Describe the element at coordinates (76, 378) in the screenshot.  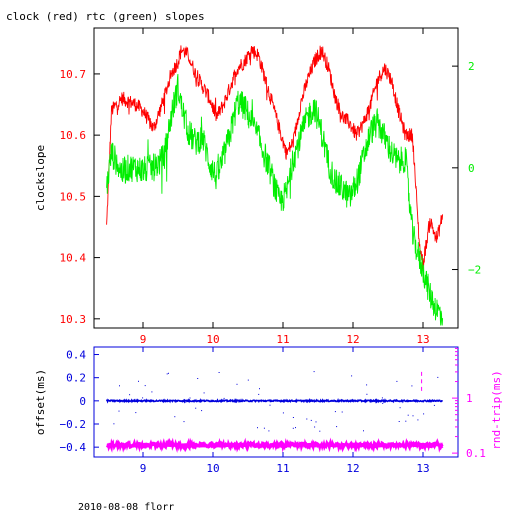
I see `bottom-y-tick-label: 0.2` at that location.